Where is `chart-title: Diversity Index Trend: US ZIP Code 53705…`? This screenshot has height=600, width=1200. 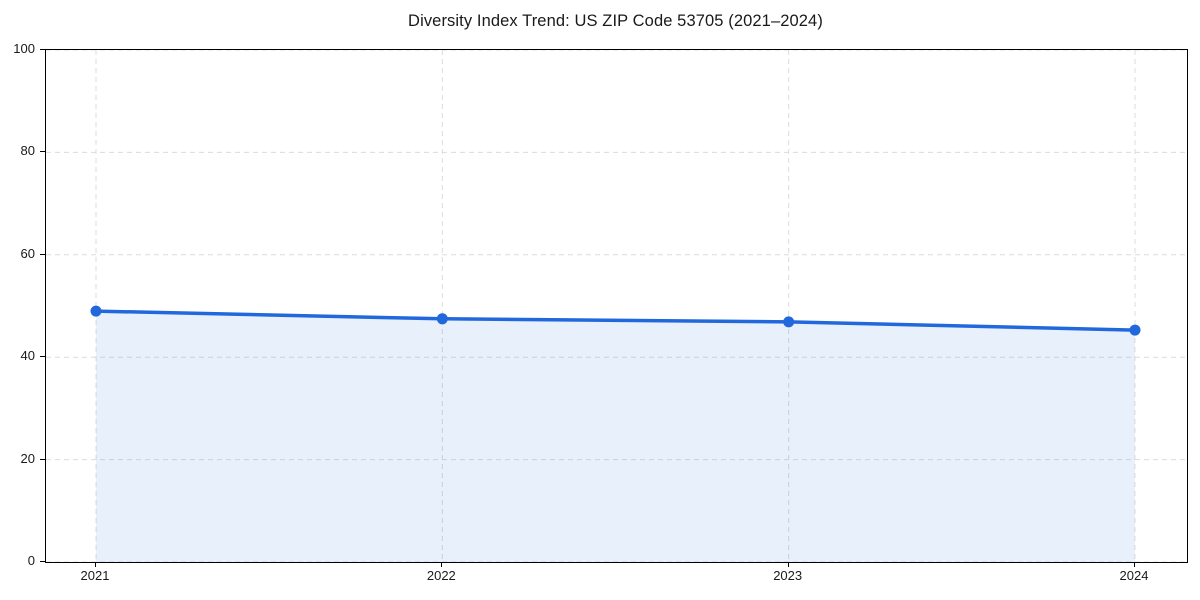
chart-title: Diversity Index Trend: US ZIP Code 53705… is located at coordinates (615, 21).